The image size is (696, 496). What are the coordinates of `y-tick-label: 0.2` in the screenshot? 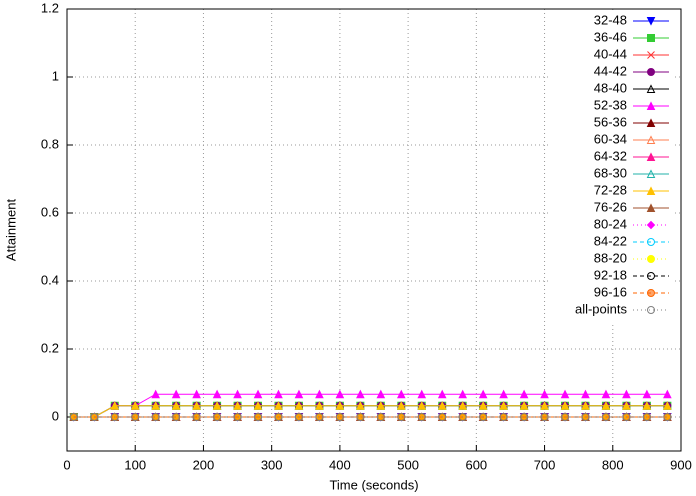 It's located at (50, 347).